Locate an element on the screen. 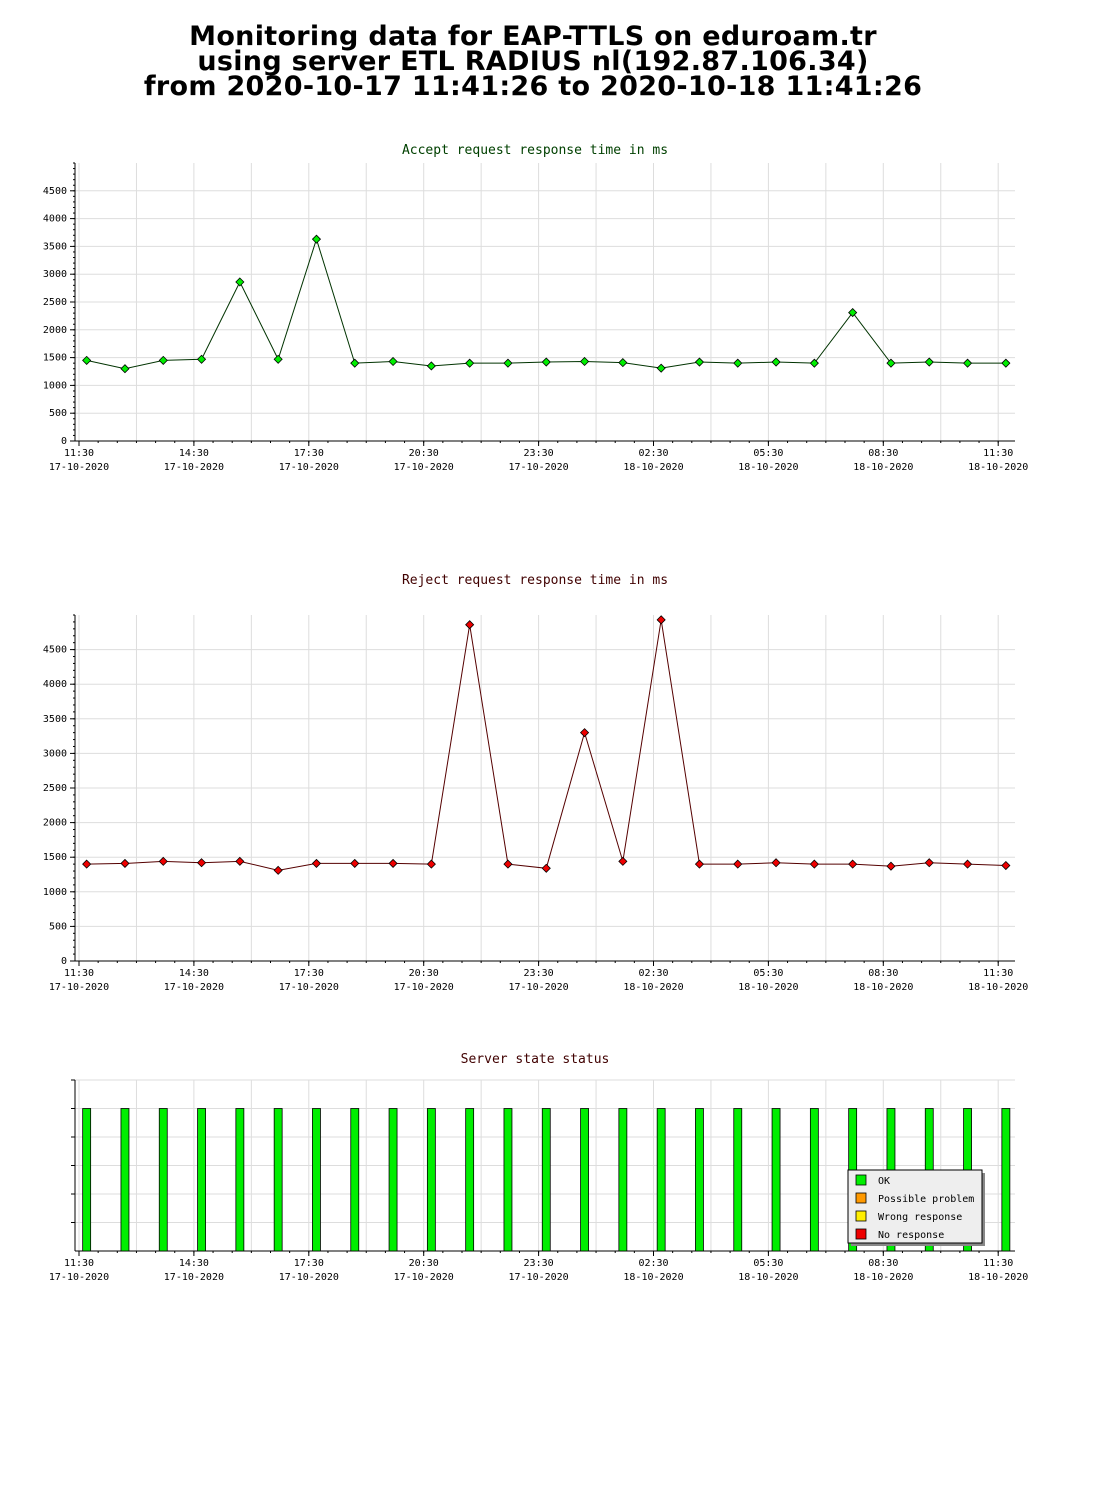 This screenshot has width=1100, height=1500. y-tick-label: 0 is located at coordinates (64, 961).